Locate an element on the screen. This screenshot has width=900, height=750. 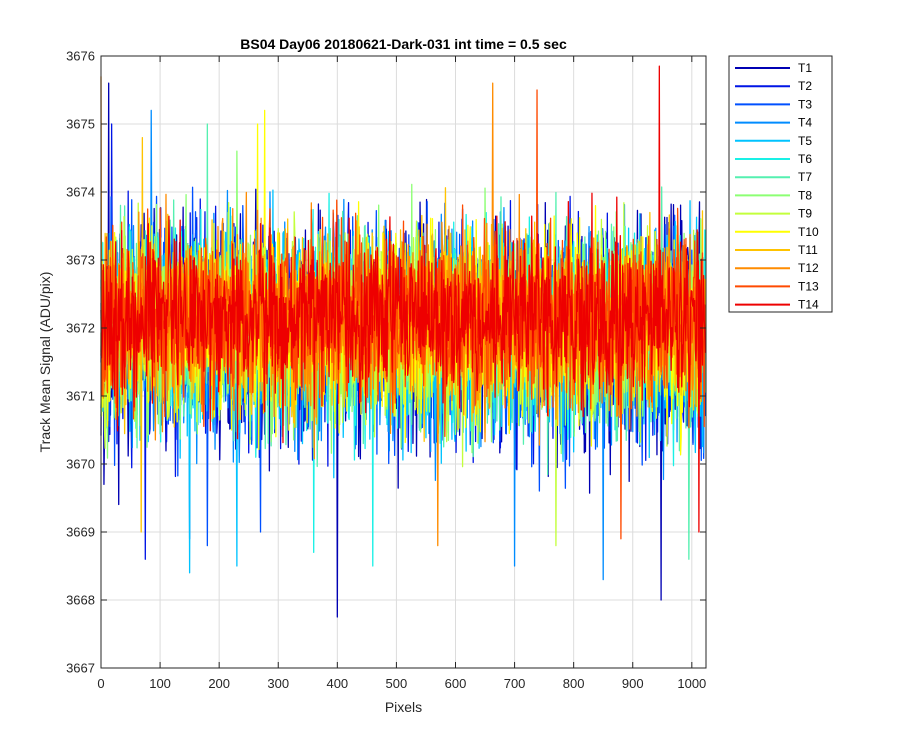
legend-label-t9: T9 is located at coordinates (805, 214).